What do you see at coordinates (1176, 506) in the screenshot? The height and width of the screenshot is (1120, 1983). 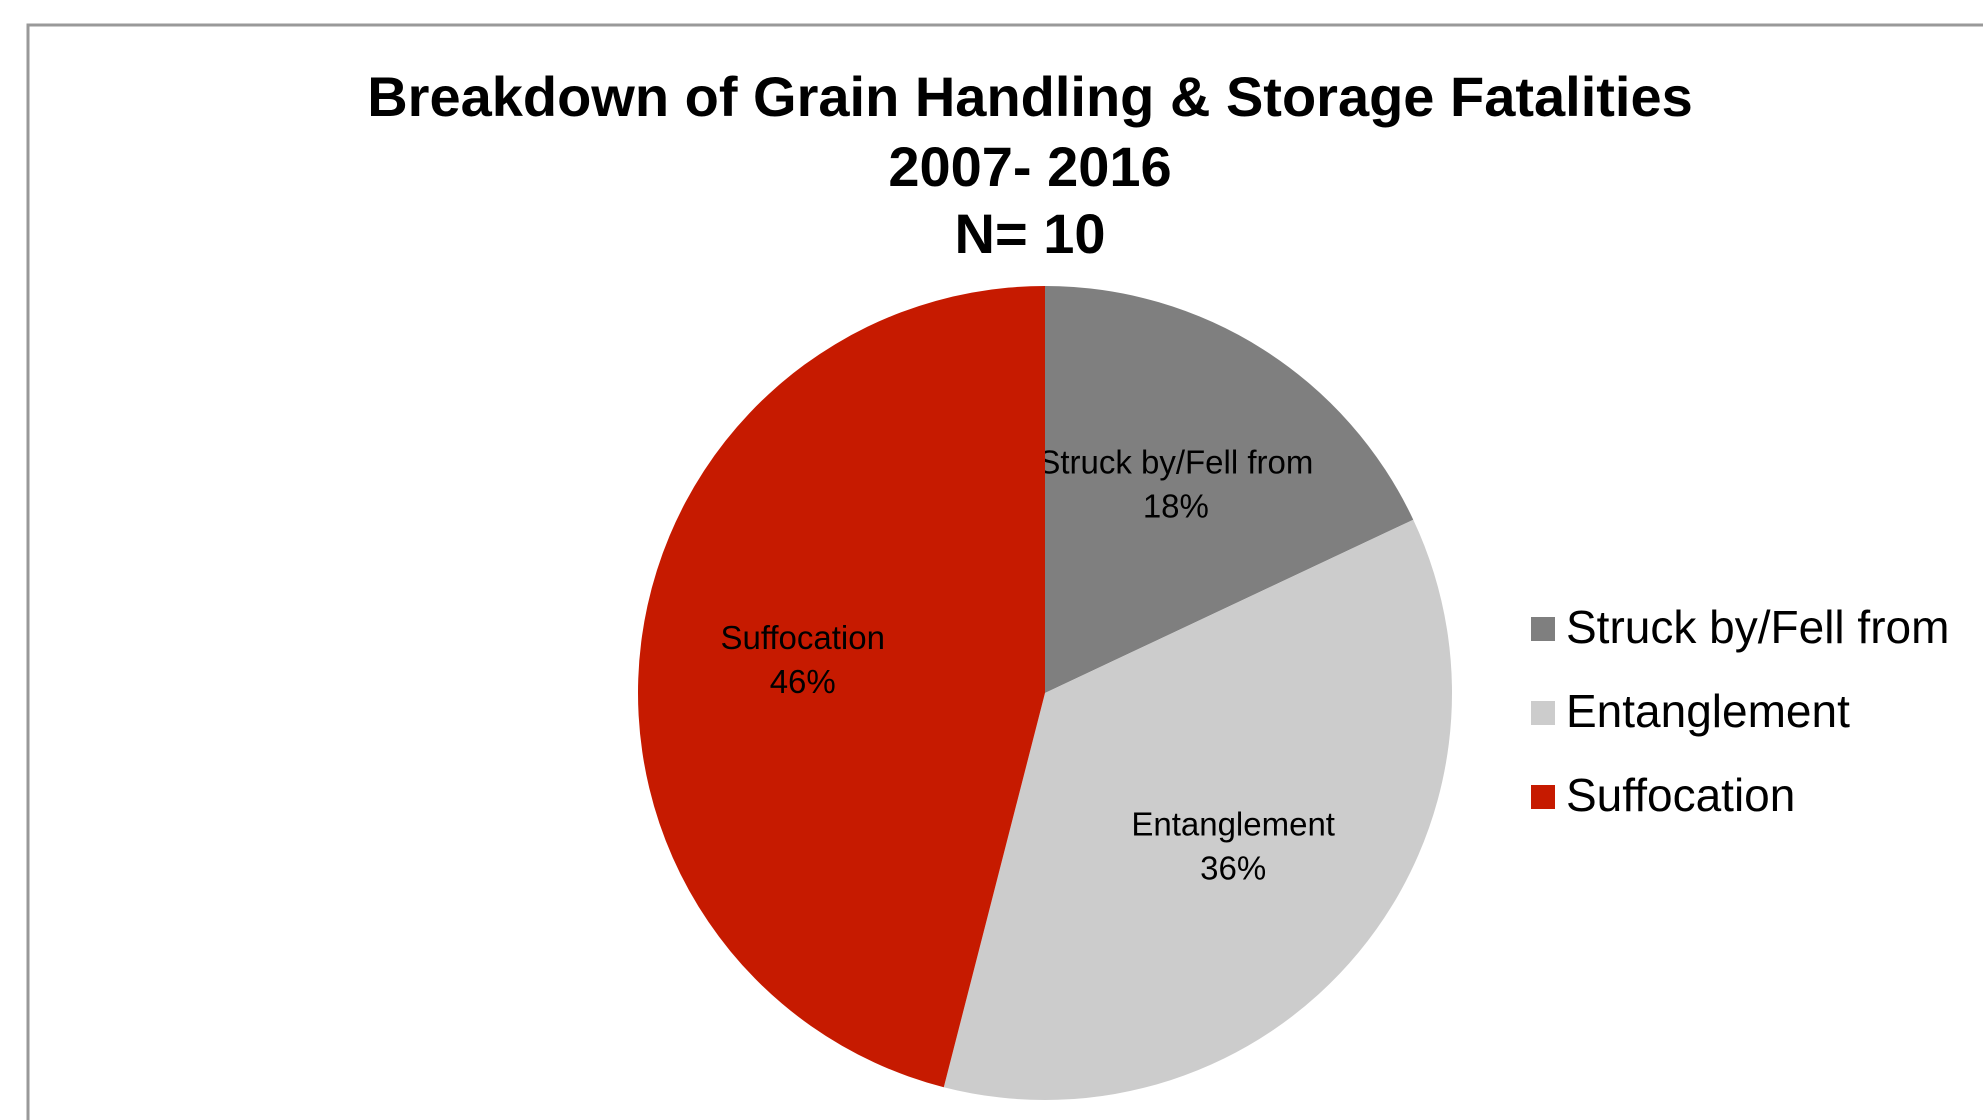 I see `slice-value-label: 18%` at bounding box center [1176, 506].